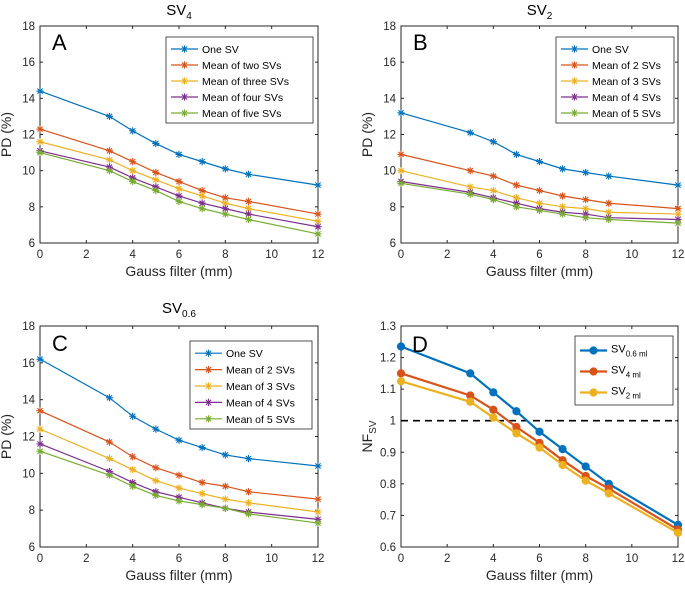  What do you see at coordinates (59, 42) in the screenshot?
I see `panel-letter: A` at bounding box center [59, 42].